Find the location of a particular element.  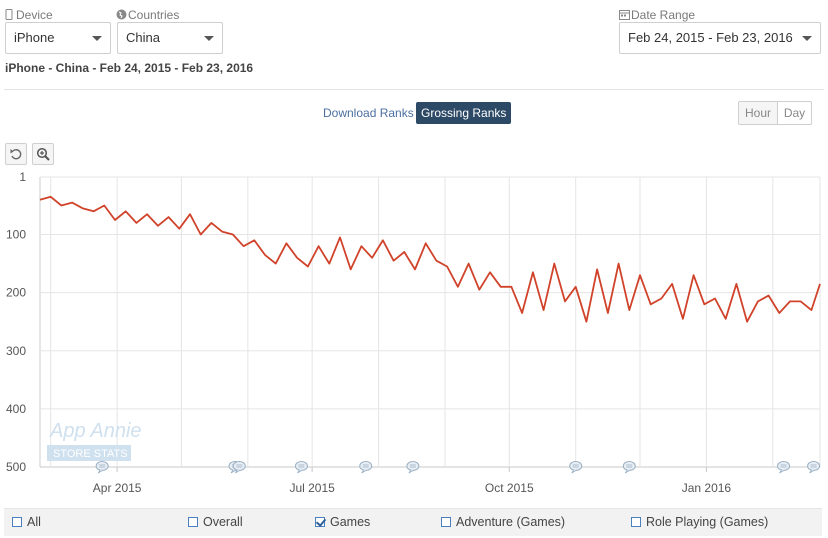

watermark-badge is located at coordinates (89, 453).